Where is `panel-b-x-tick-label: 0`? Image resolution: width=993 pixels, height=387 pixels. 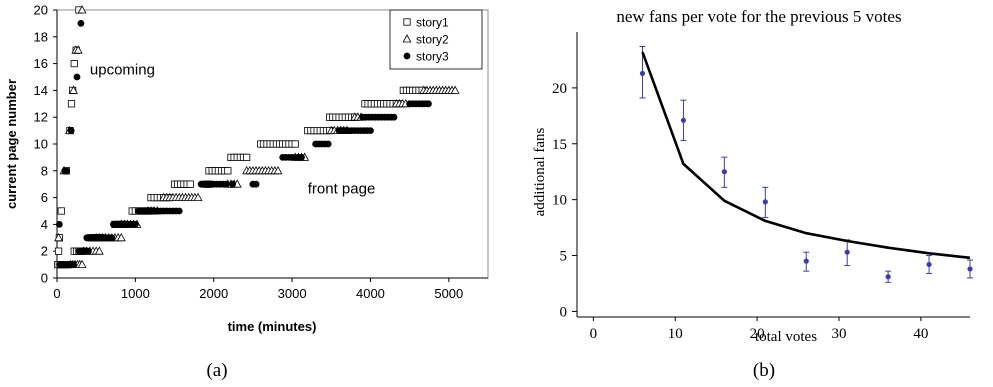 panel-b-x-tick-label: 0 is located at coordinates (594, 334).